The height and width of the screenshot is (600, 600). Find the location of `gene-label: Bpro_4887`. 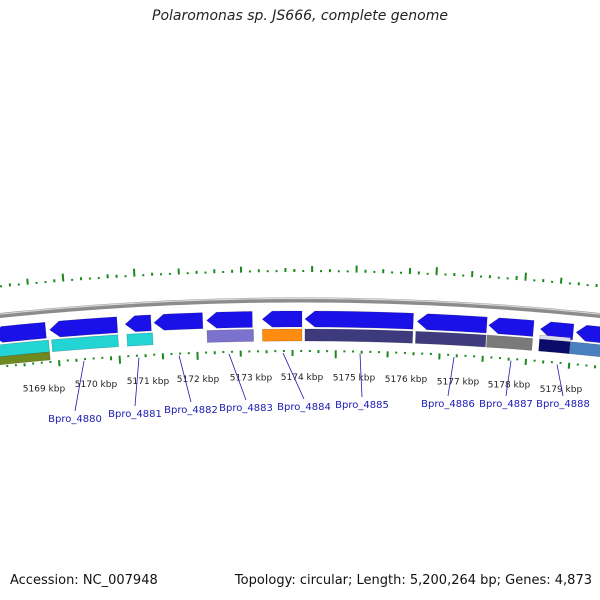

gene-label: Bpro_4887 is located at coordinates (506, 404).